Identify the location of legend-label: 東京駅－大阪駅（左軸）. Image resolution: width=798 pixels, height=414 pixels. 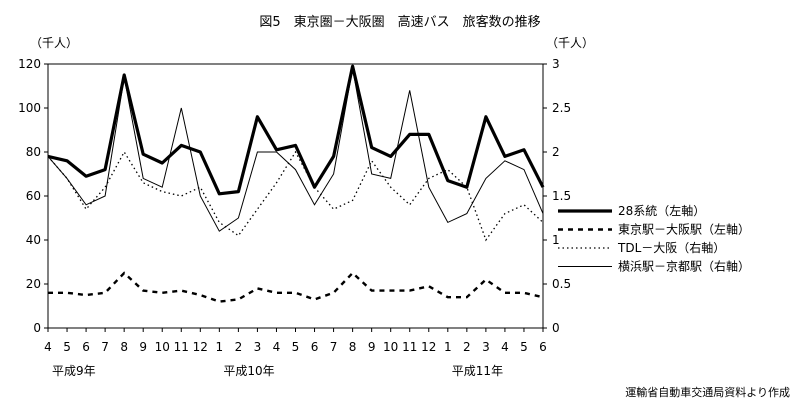
(684, 229).